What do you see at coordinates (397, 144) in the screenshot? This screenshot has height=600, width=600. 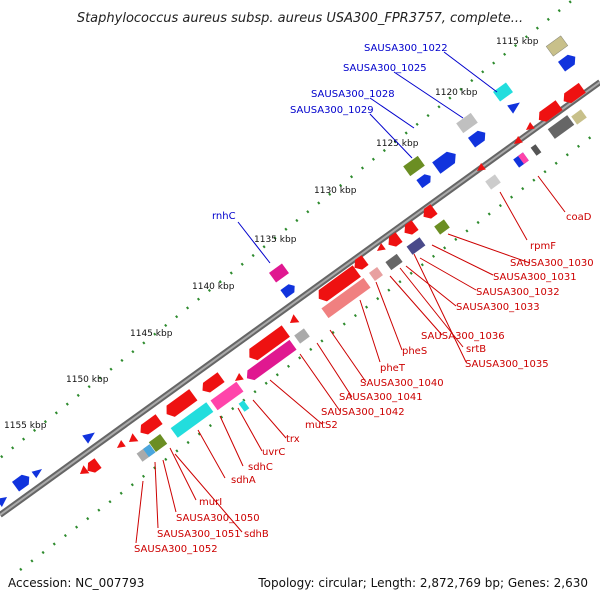 I see `tick-label: 1125 kbp` at bounding box center [397, 144].